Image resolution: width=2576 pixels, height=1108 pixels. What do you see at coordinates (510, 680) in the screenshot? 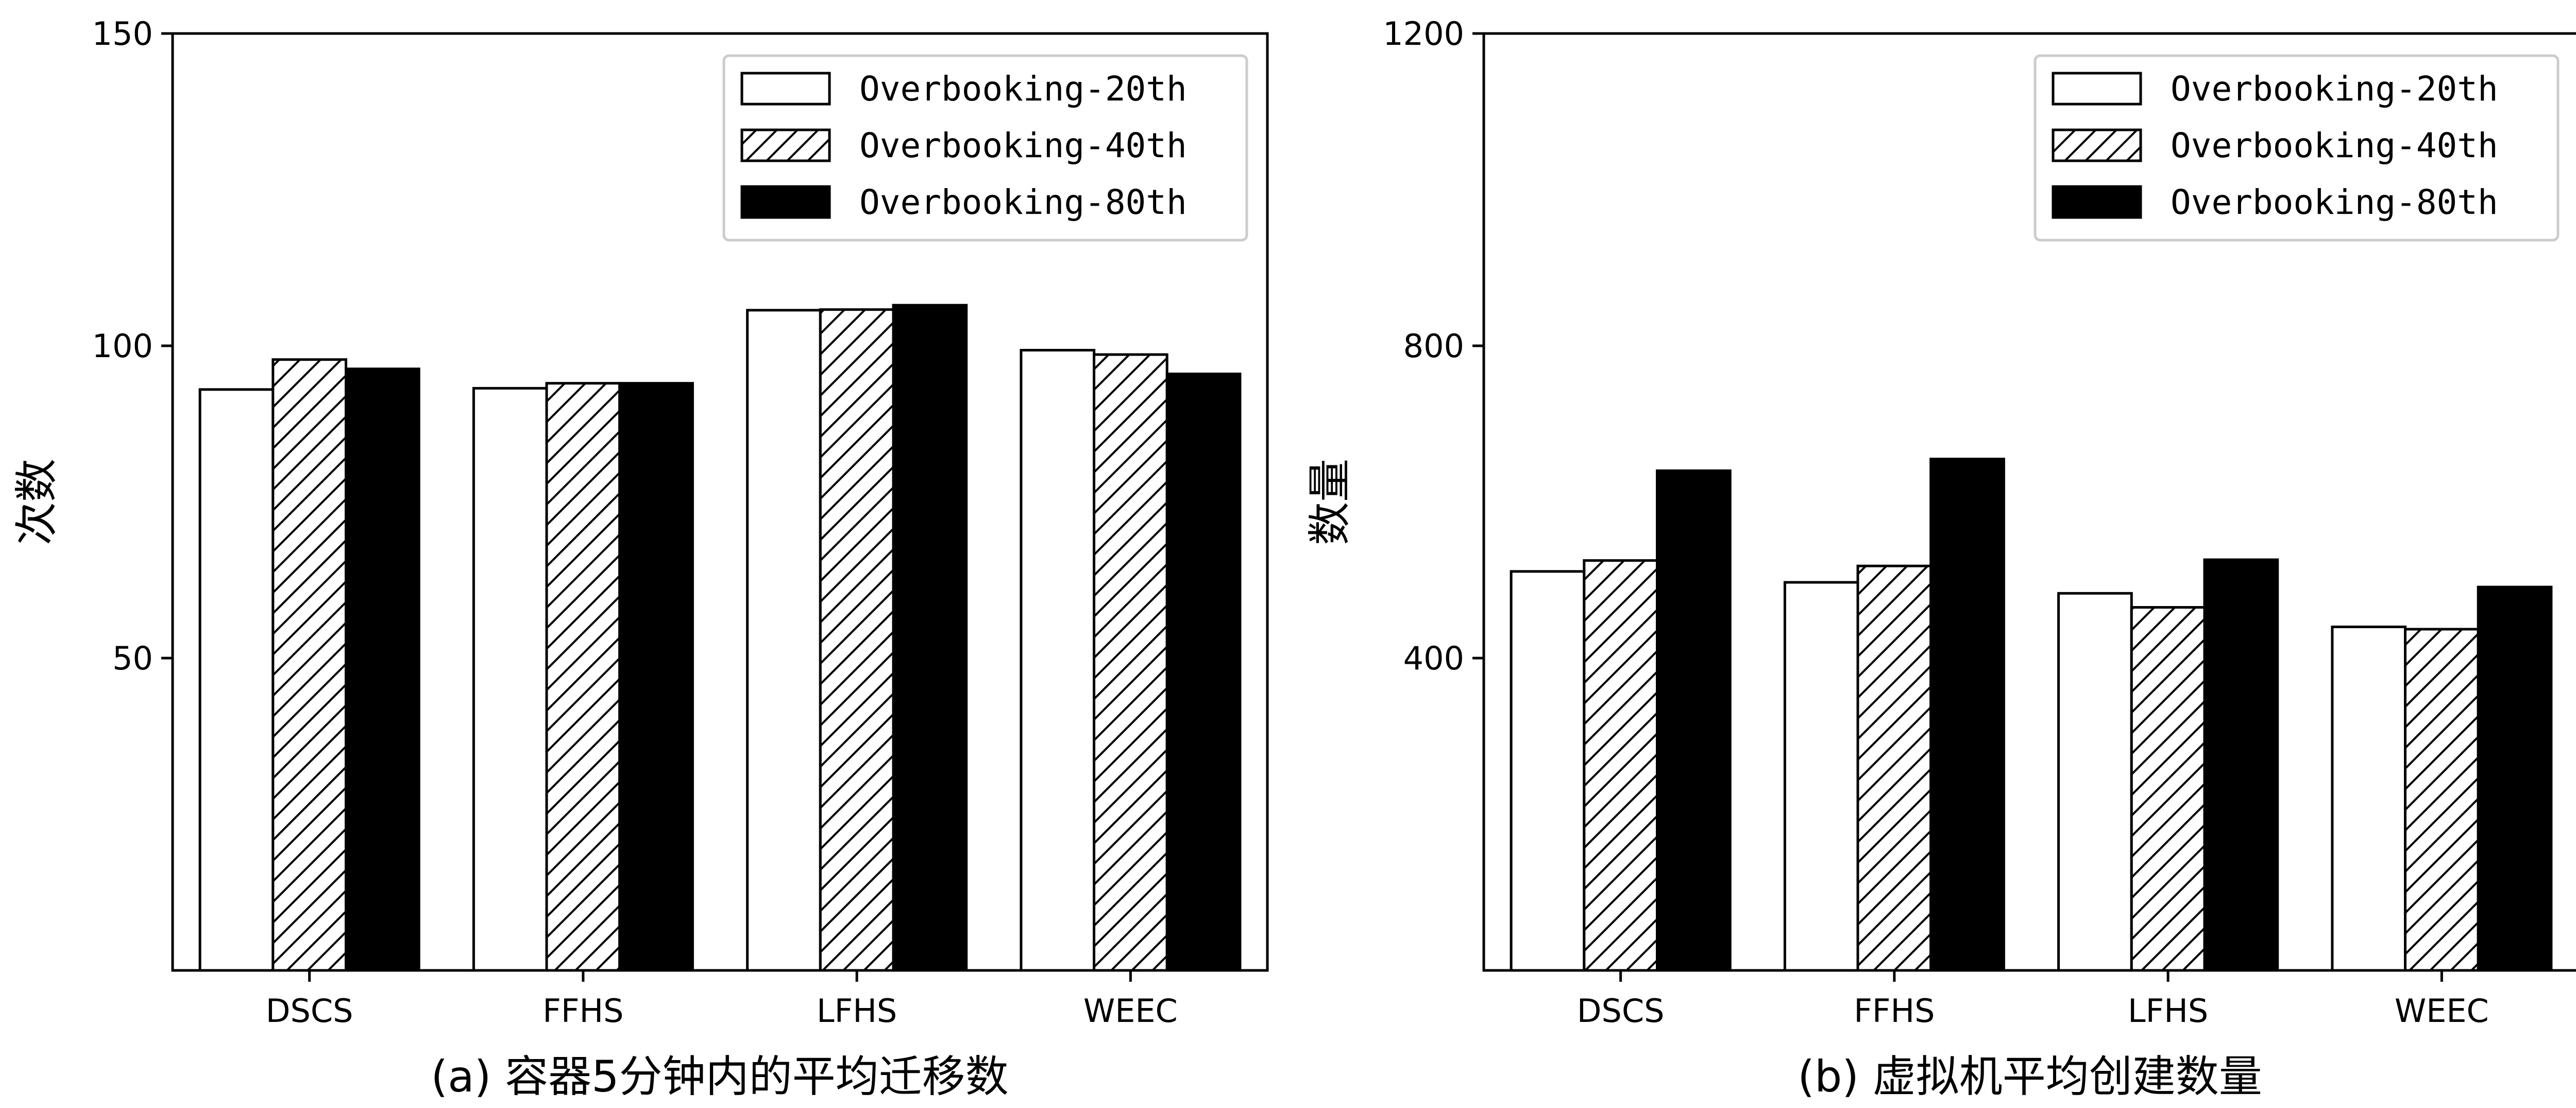
I see `bar-a-ffhs-s0` at bounding box center [510, 680].